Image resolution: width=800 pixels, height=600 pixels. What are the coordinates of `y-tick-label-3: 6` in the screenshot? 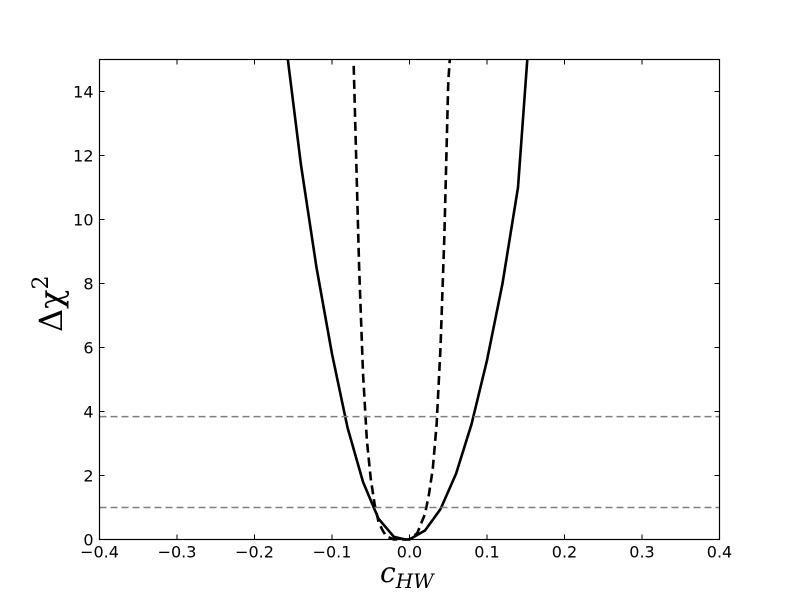 It's located at (88, 348).